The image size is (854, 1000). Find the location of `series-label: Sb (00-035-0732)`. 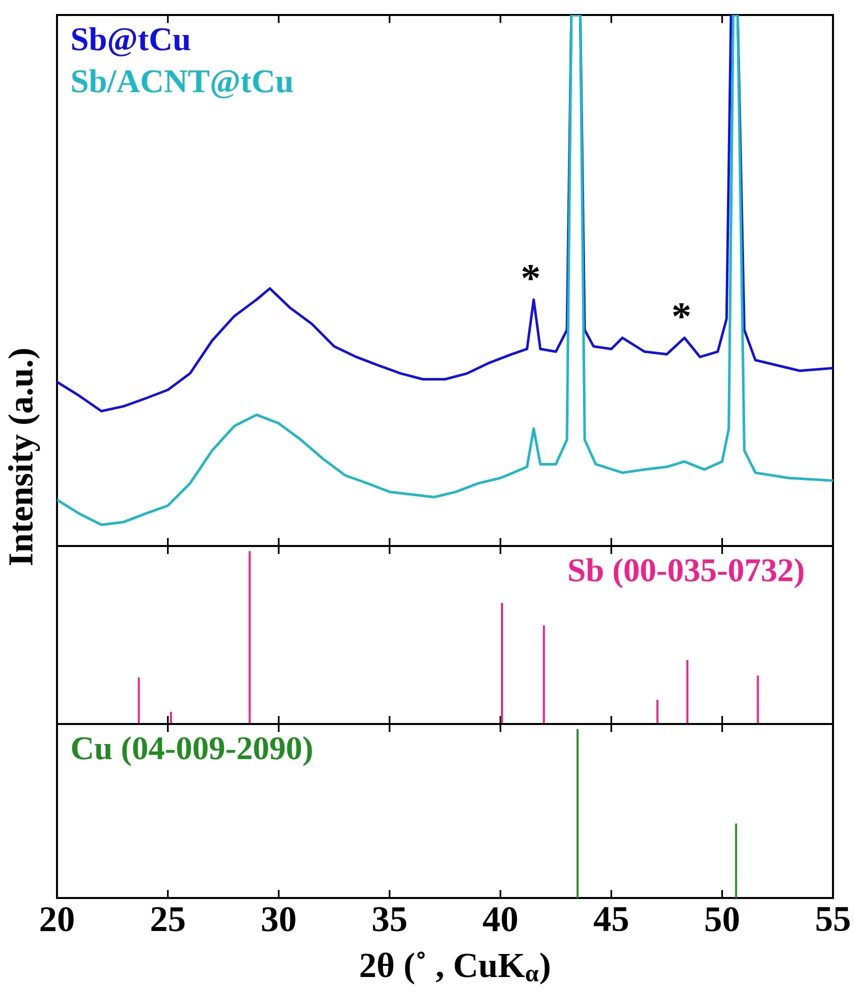

series-label: Sb (00-035-0732) is located at coordinates (686, 573).